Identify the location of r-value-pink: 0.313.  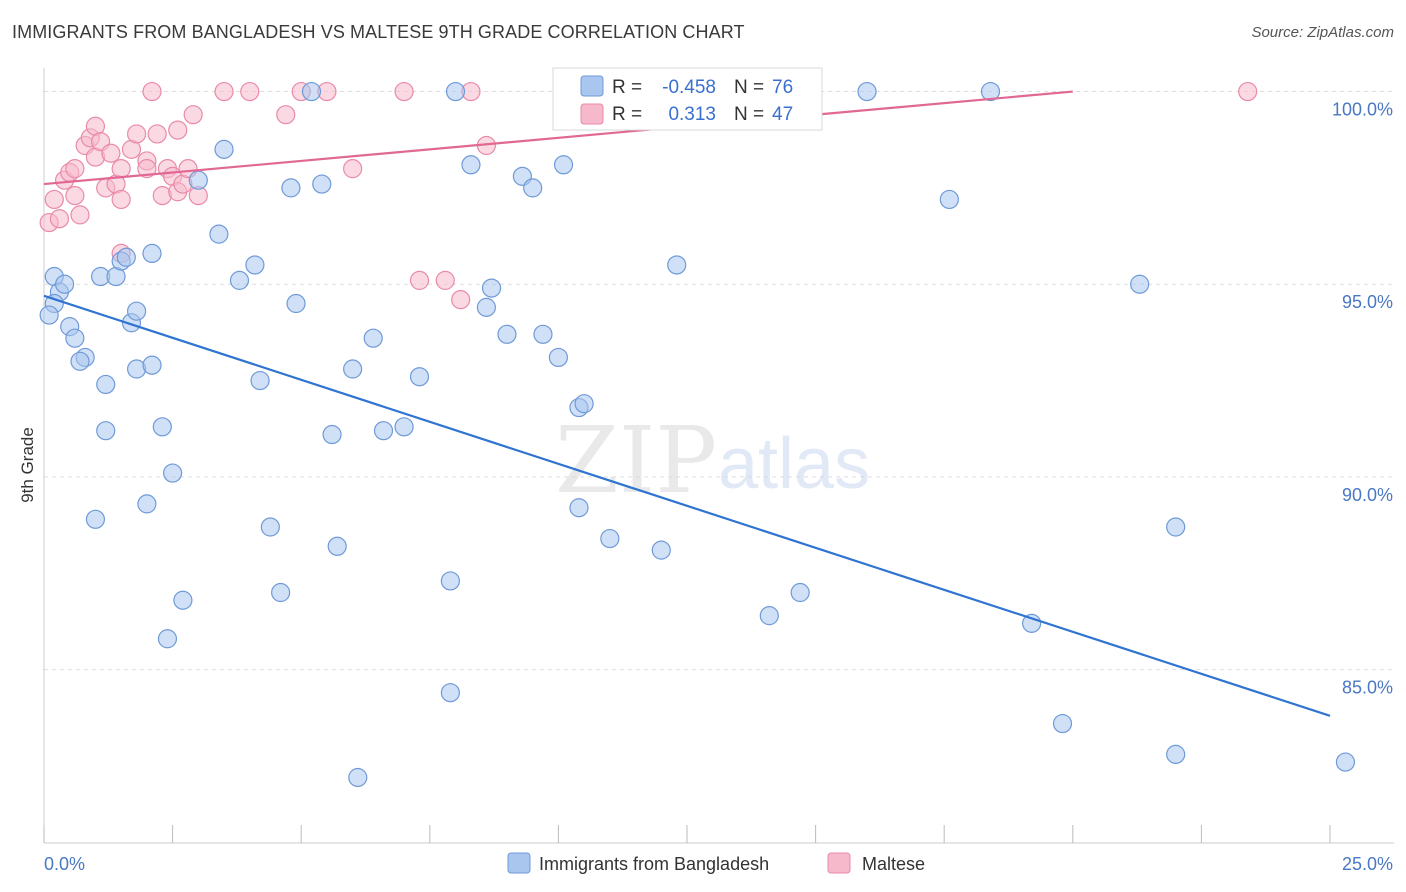
(692, 114).